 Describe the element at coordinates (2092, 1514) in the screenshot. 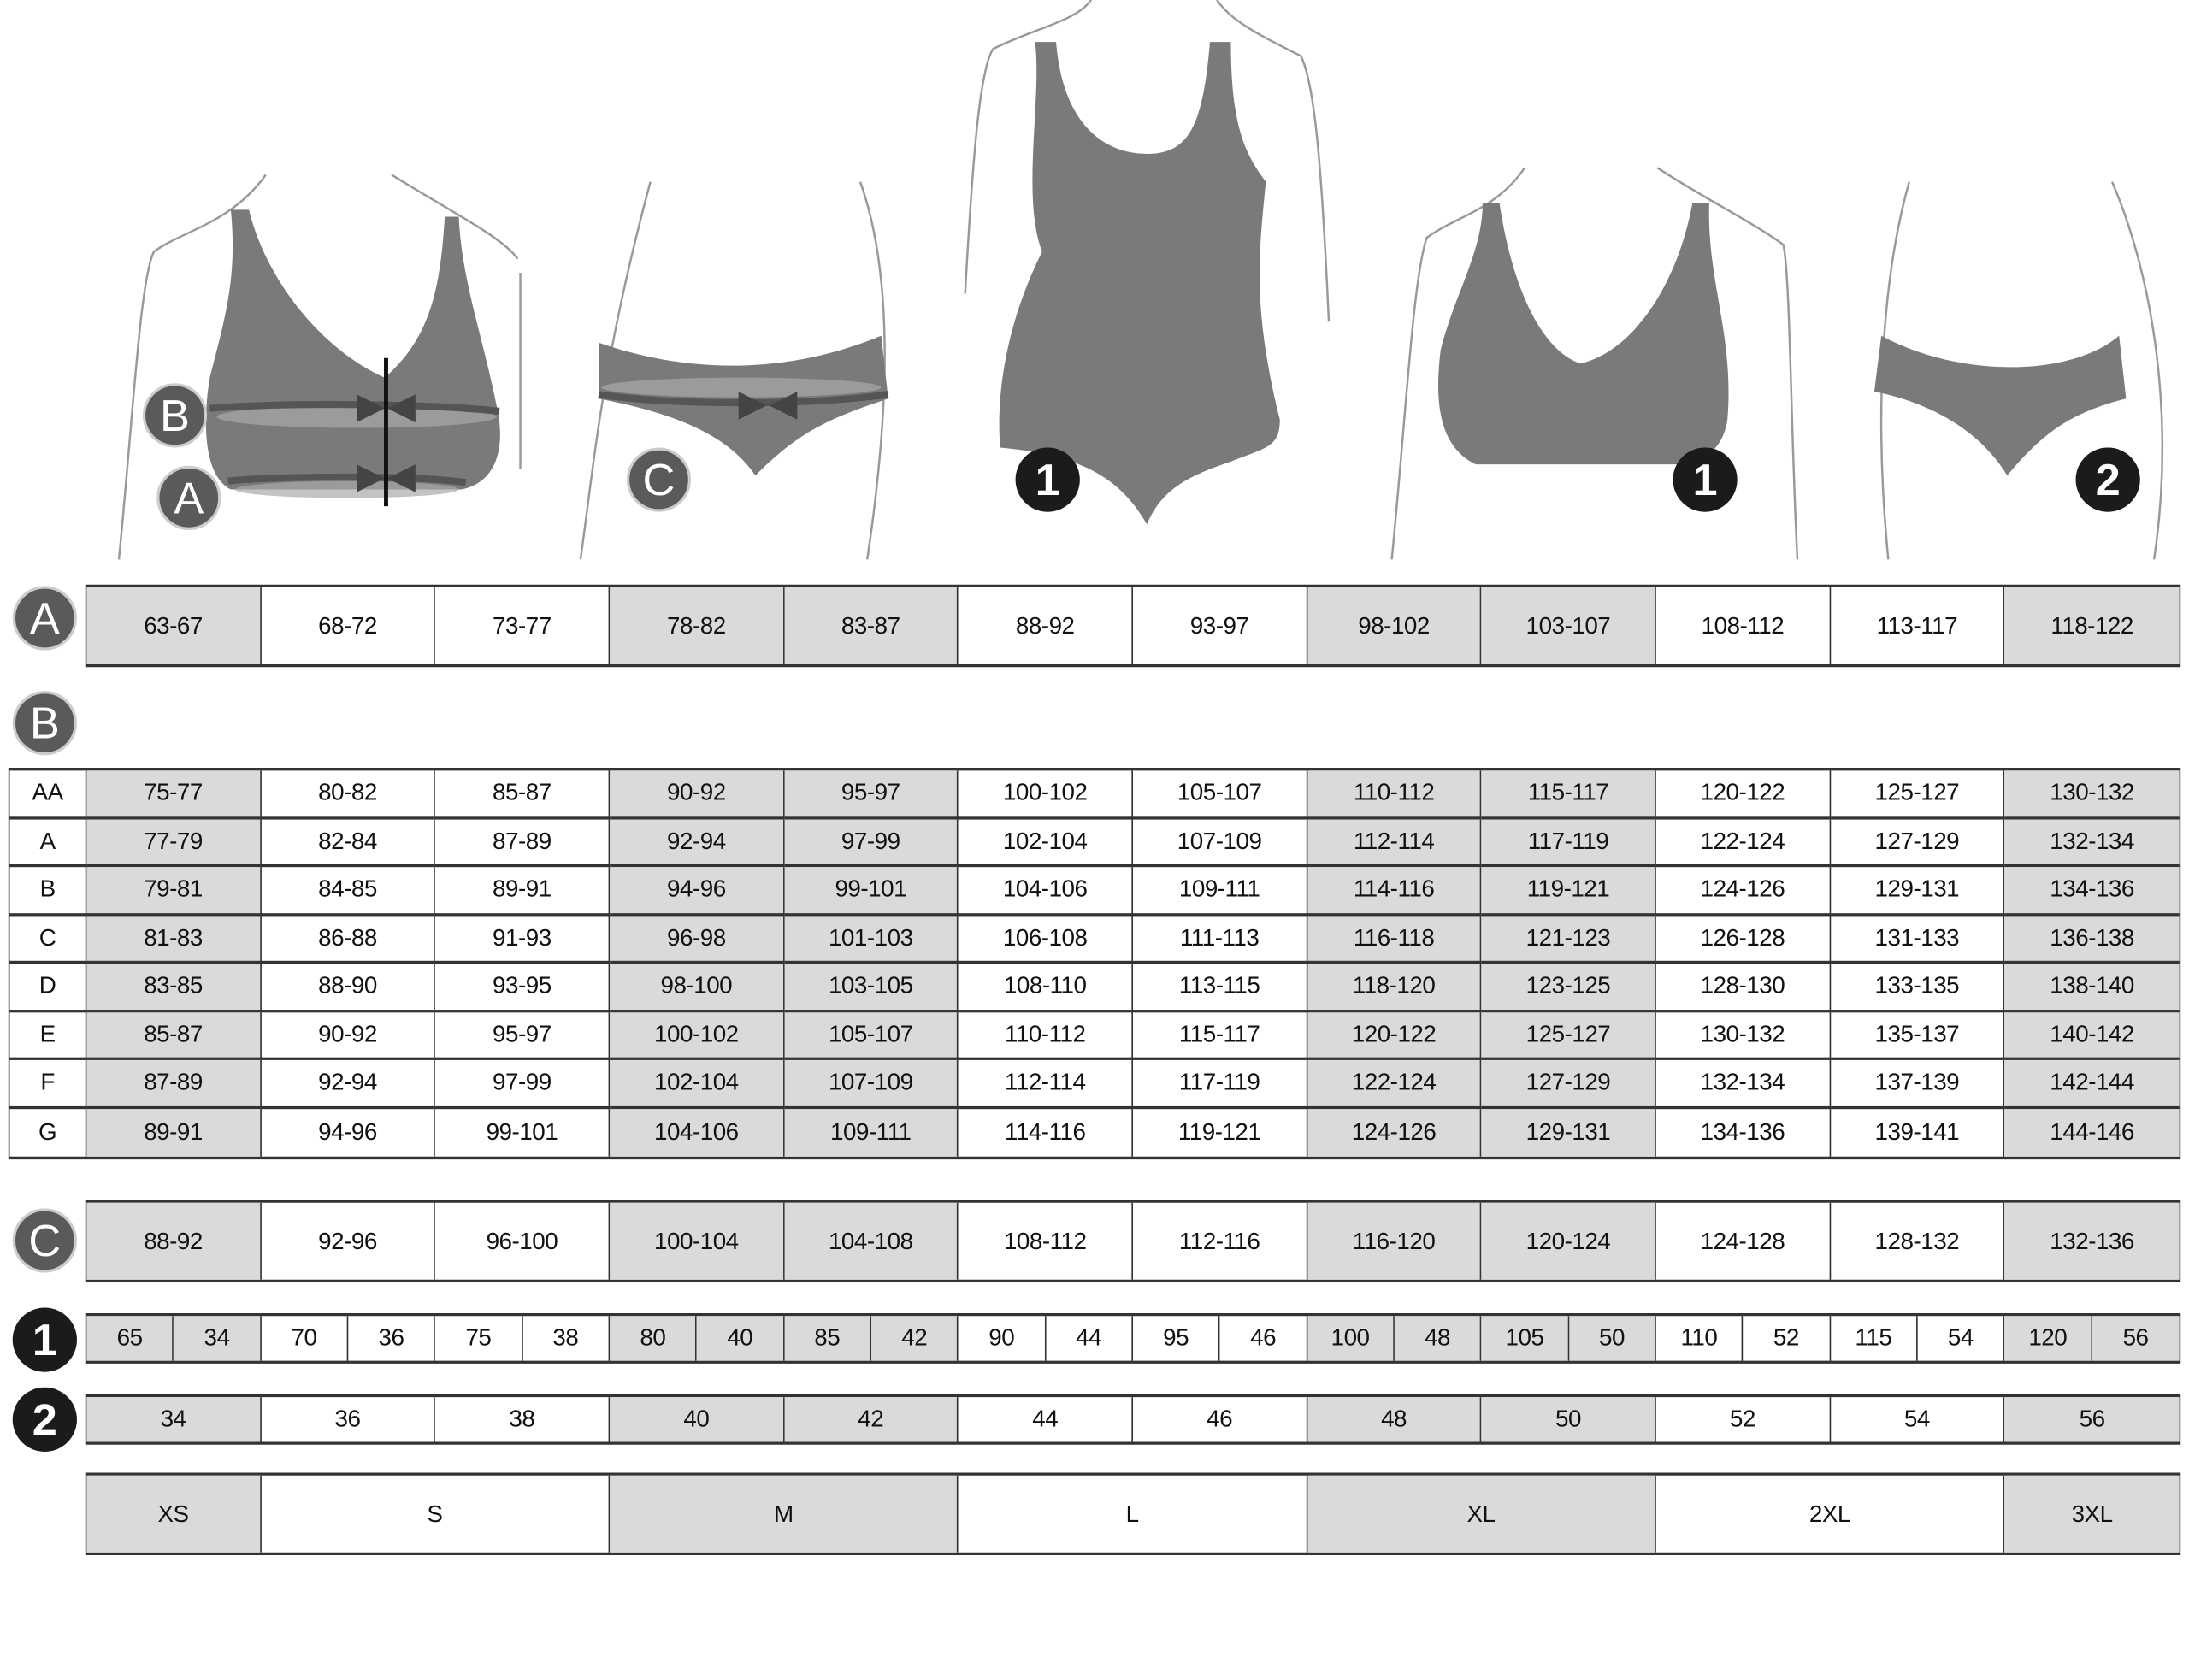

I see `size-3xl-cell: 3XL` at that location.